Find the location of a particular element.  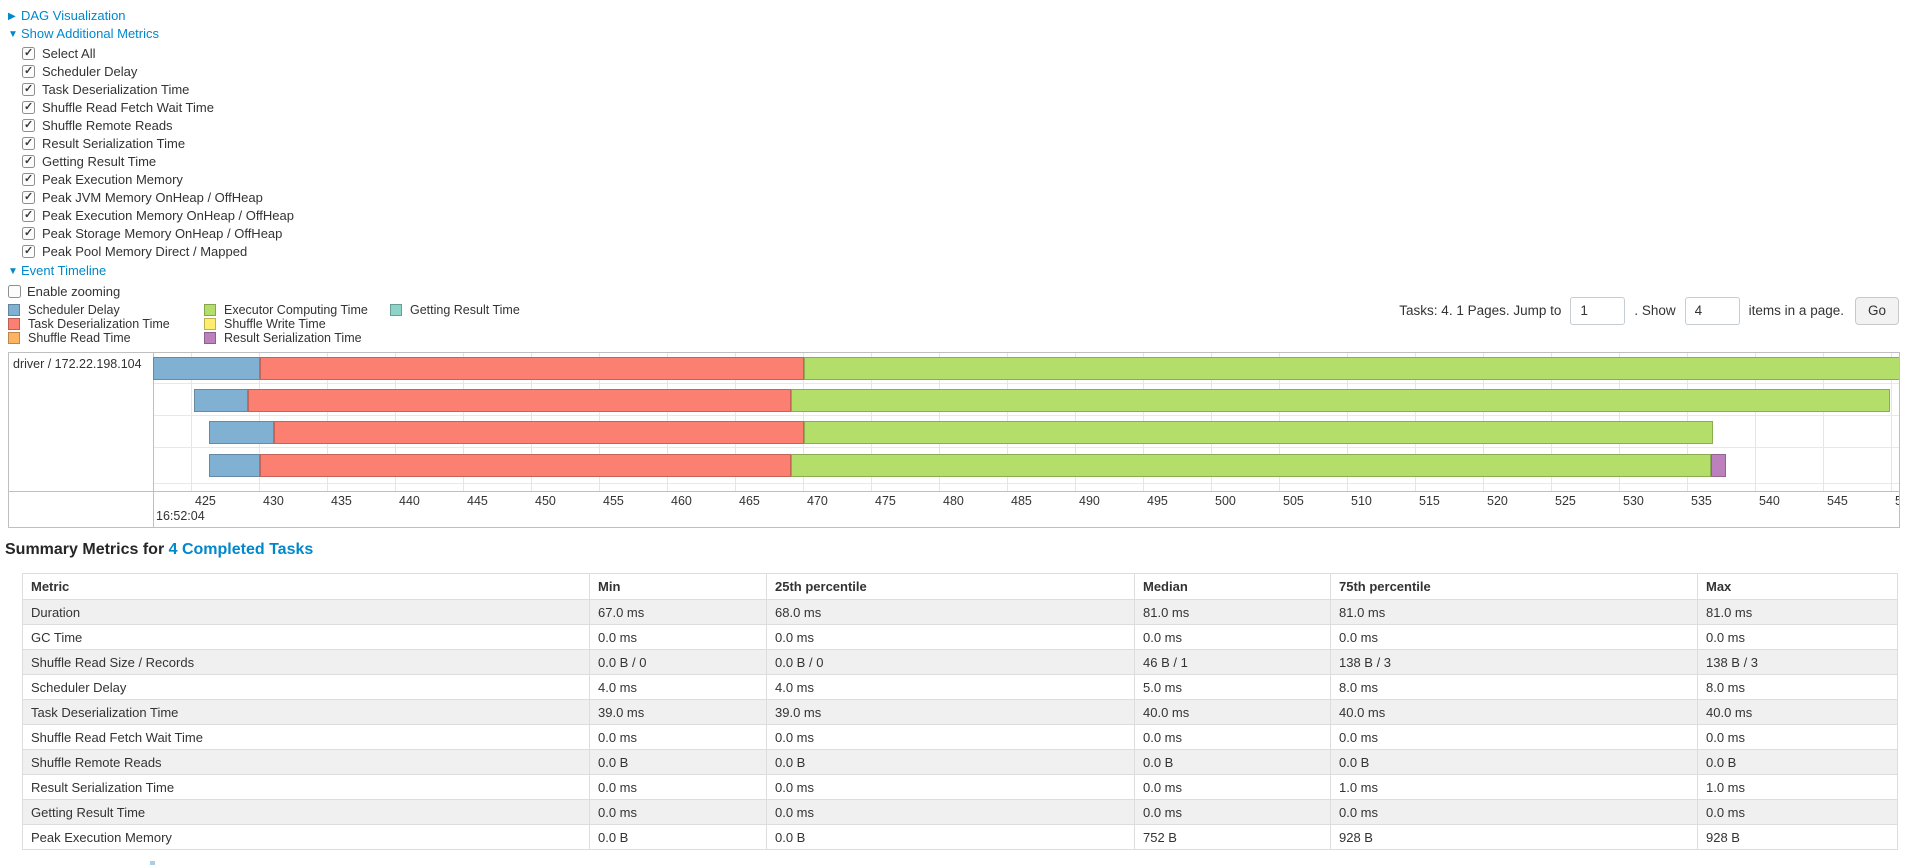

table-cell: 0.0 B / 0 is located at coordinates (678, 662).